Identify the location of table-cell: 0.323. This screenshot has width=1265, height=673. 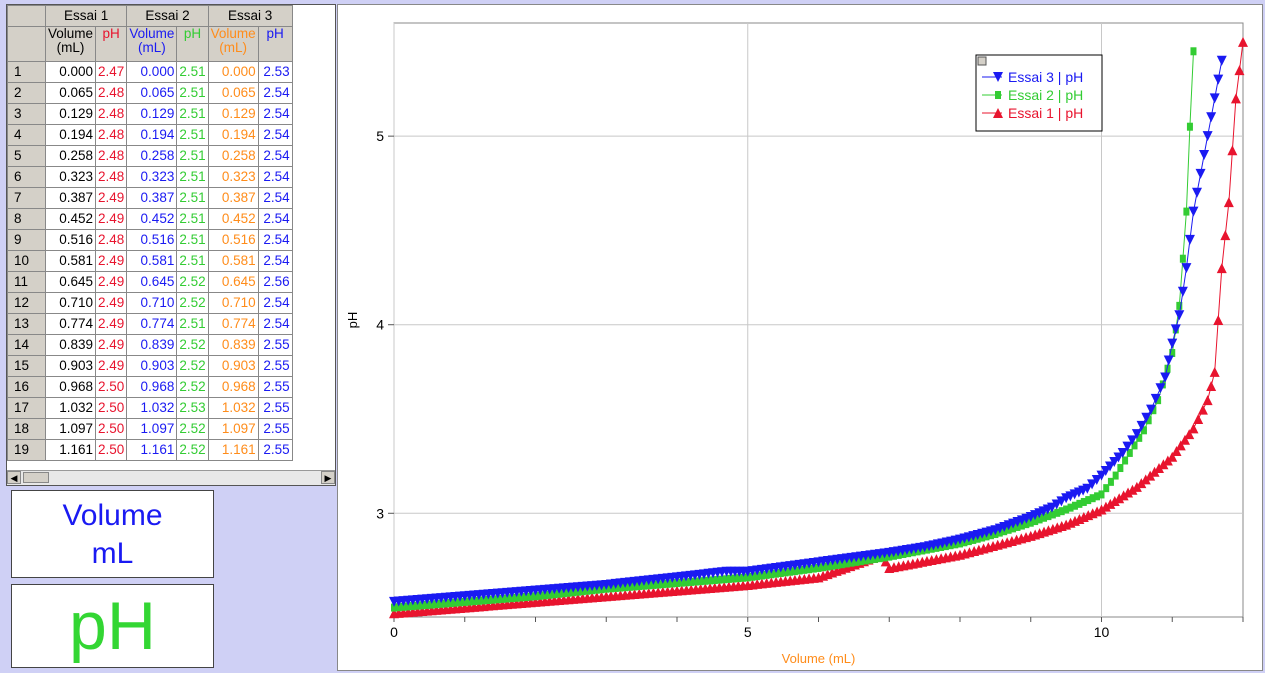
(233, 177).